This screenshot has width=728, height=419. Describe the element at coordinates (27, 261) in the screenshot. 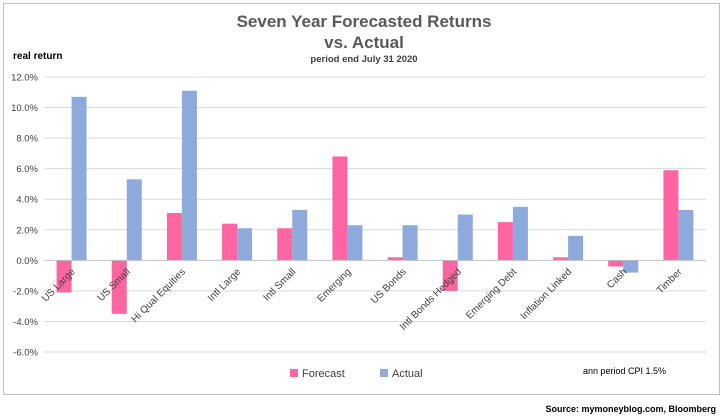

I see `y-tick-label: 0.0%` at that location.